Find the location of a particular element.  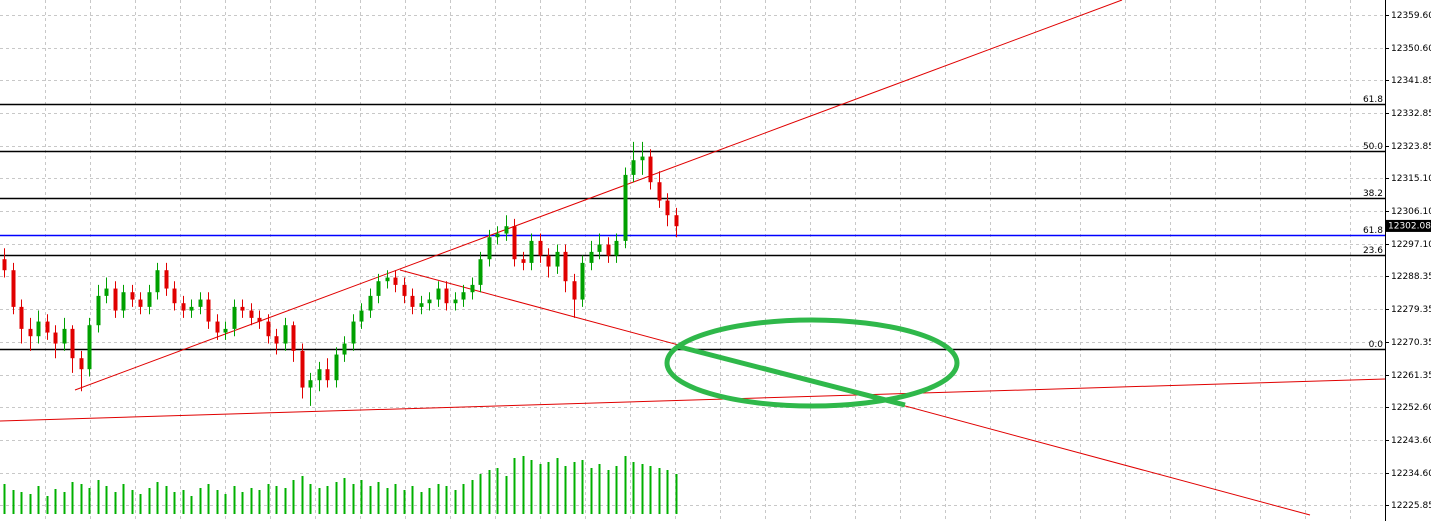

y-tick-label: 12359.60 is located at coordinates (1411, 16).